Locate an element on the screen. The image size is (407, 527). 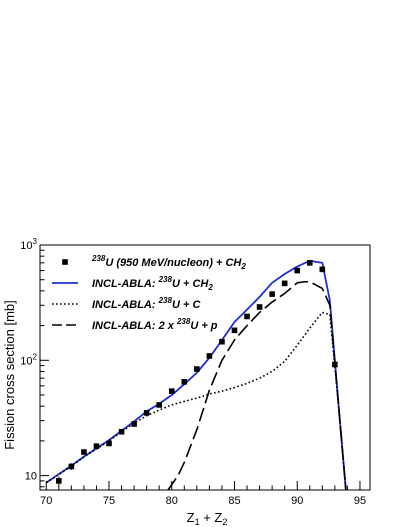
x-tick-label: 85 is located at coordinates (234, 501).